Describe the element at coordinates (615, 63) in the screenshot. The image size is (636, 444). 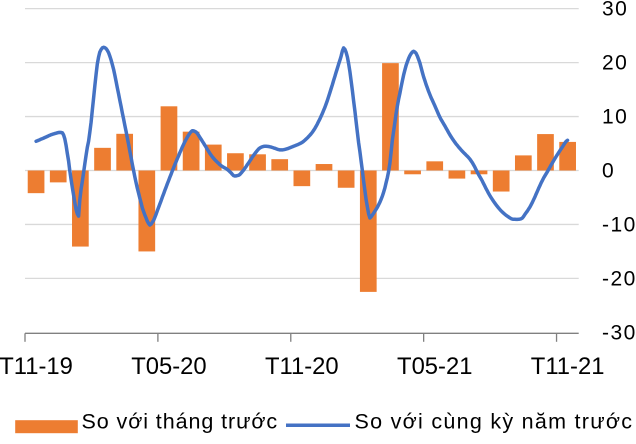
I see `svg-text: 20` at that location.